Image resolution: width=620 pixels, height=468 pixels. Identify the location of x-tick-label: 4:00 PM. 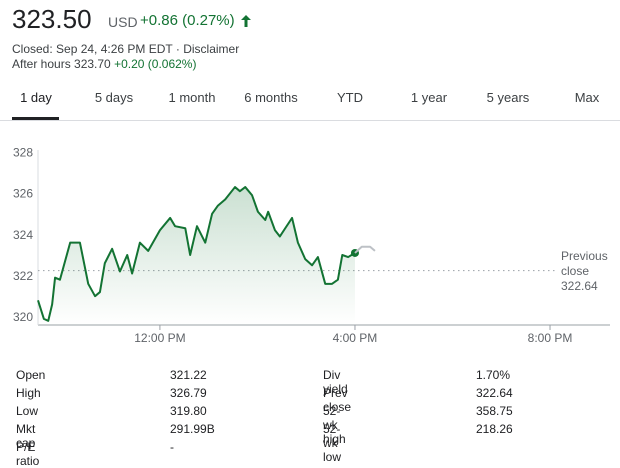
(355, 338).